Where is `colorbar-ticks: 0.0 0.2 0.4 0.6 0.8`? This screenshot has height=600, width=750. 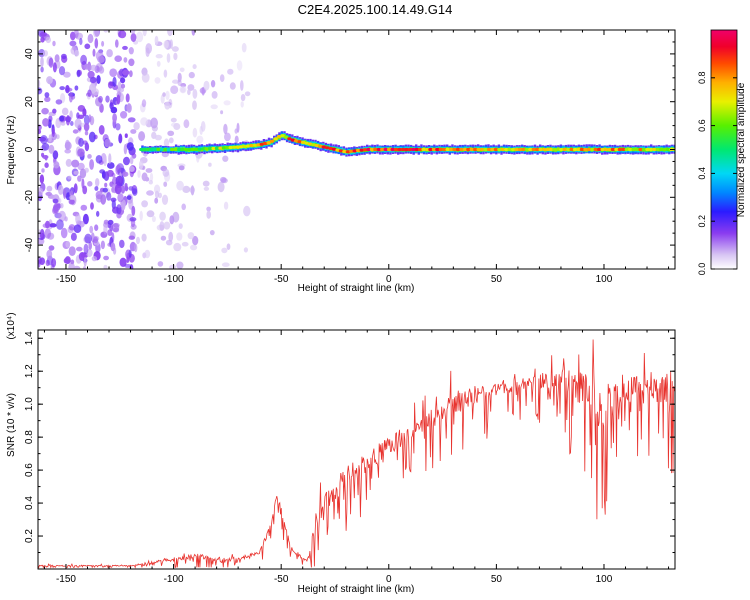 colorbar-ticks: 0.0 0.2 0.4 0.6 0.8 is located at coordinates (717, 173).